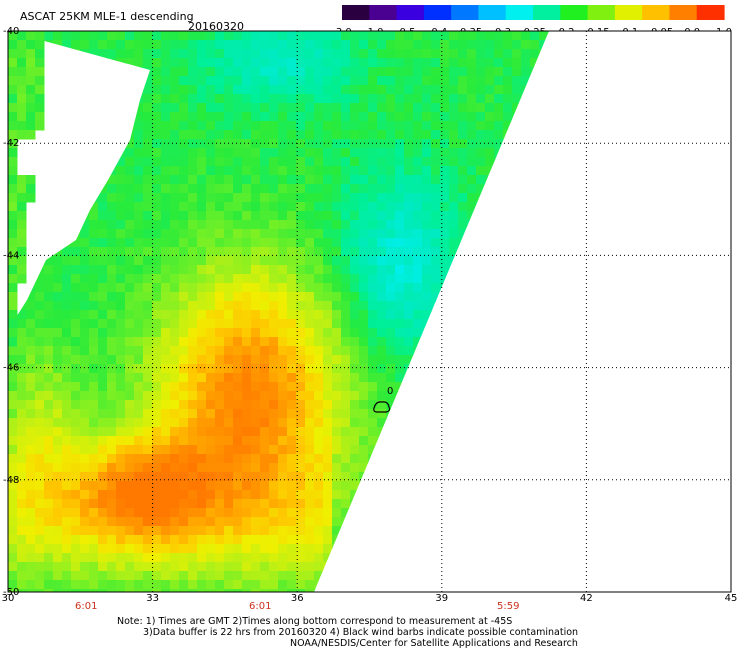 The width and height of the screenshot is (740, 650). Describe the element at coordinates (152, 598) in the screenshot. I see `longitude-tick-label: 33` at that location.